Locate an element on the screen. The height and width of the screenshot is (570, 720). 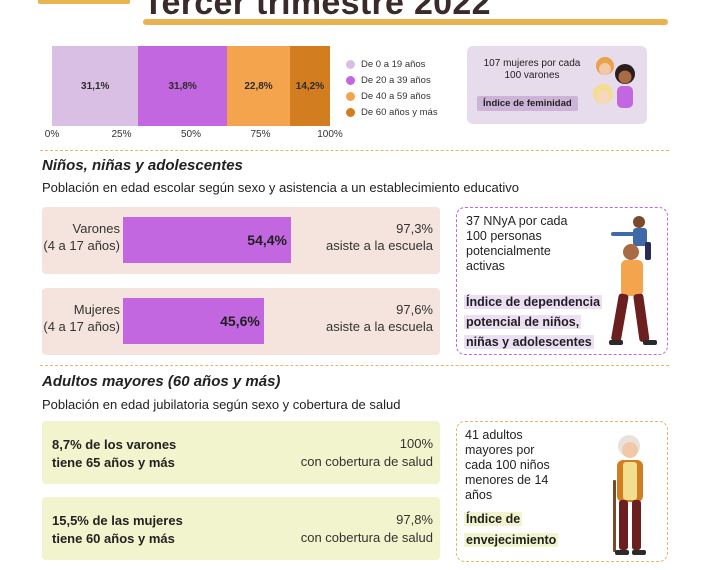
age-bar-segment: 14,2% is located at coordinates (310, 86).